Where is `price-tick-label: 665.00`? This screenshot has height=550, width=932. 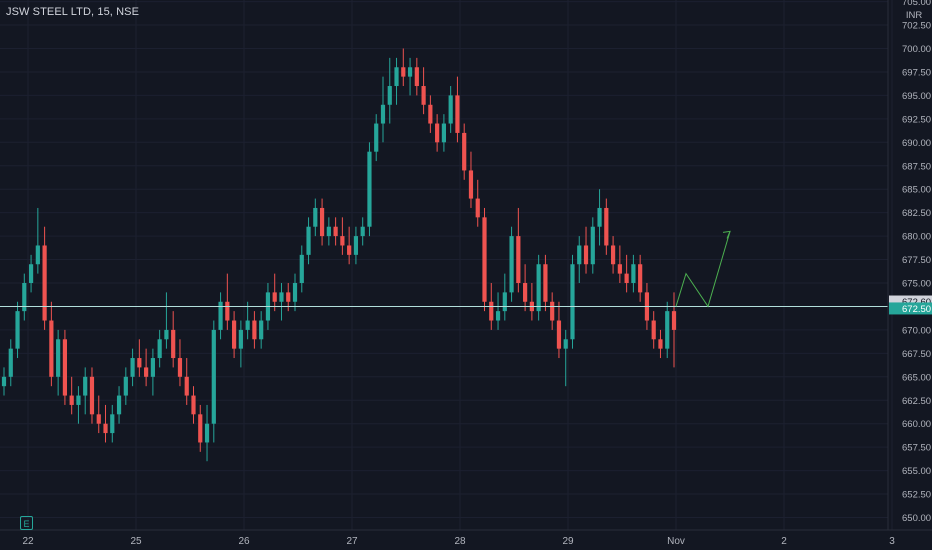
price-tick-label: 665.00 is located at coordinates (916, 377).